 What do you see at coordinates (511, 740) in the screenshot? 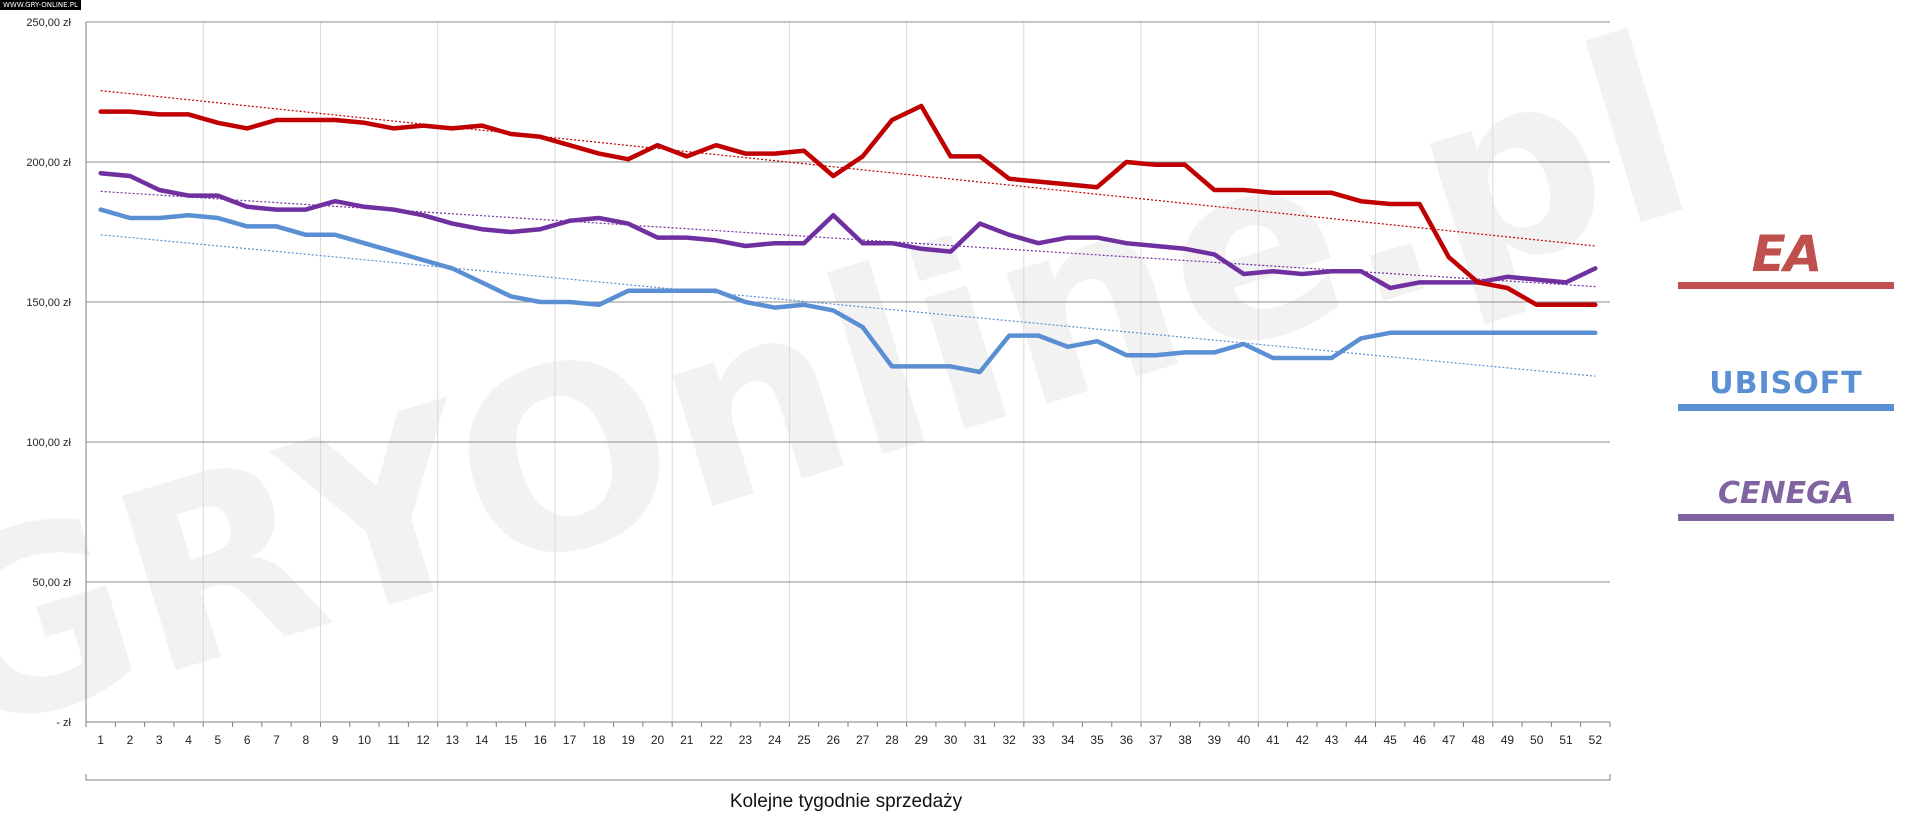
I see `x-tick-label: 15` at bounding box center [511, 740].